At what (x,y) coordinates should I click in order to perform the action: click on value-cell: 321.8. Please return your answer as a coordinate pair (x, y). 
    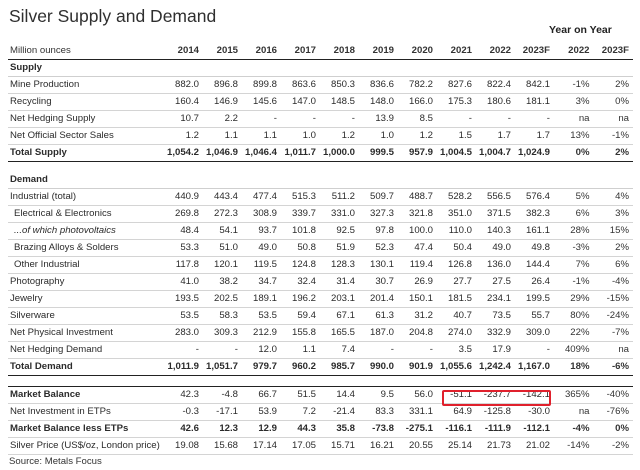
    Looking at the image, I should click on (417, 214).